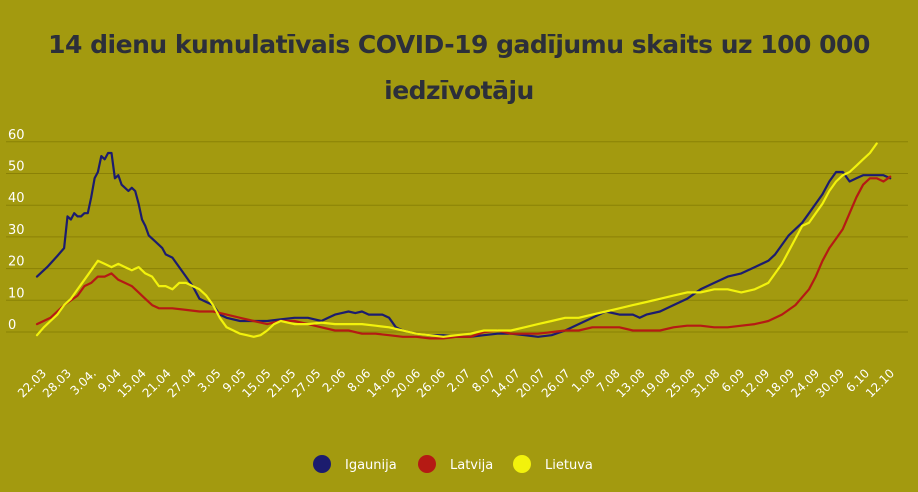  What do you see at coordinates (556, 383) in the screenshot?
I see `x-tick-label: 26.07` at bounding box center [556, 383].